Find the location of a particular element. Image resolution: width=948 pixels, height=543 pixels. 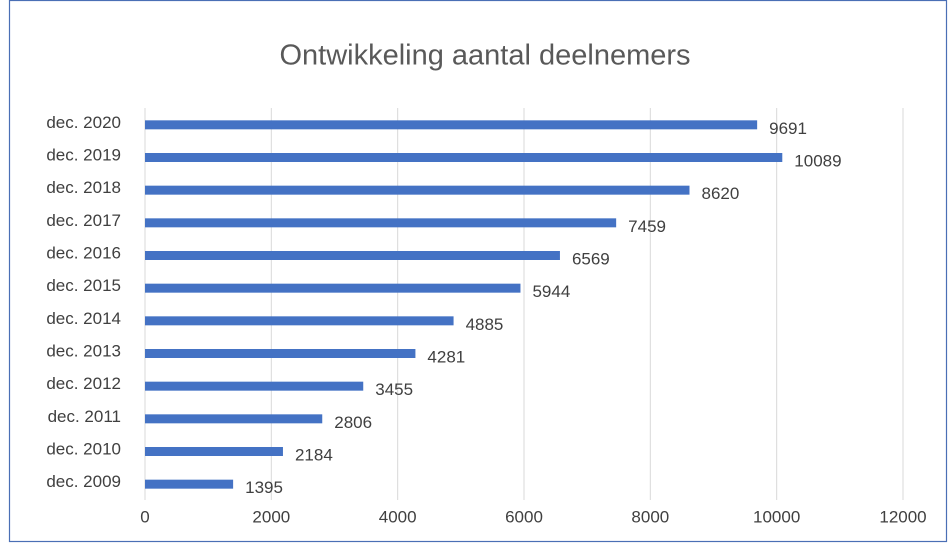

x-tick-label: 4000 is located at coordinates (398, 516).